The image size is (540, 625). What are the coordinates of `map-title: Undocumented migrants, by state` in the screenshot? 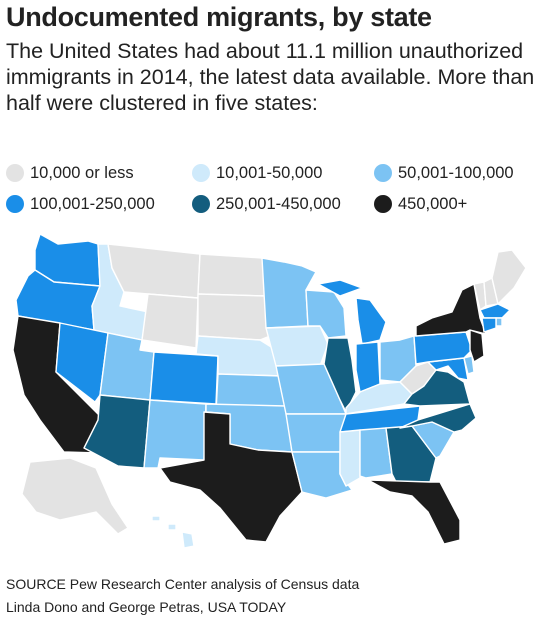 It's located at (219, 17).